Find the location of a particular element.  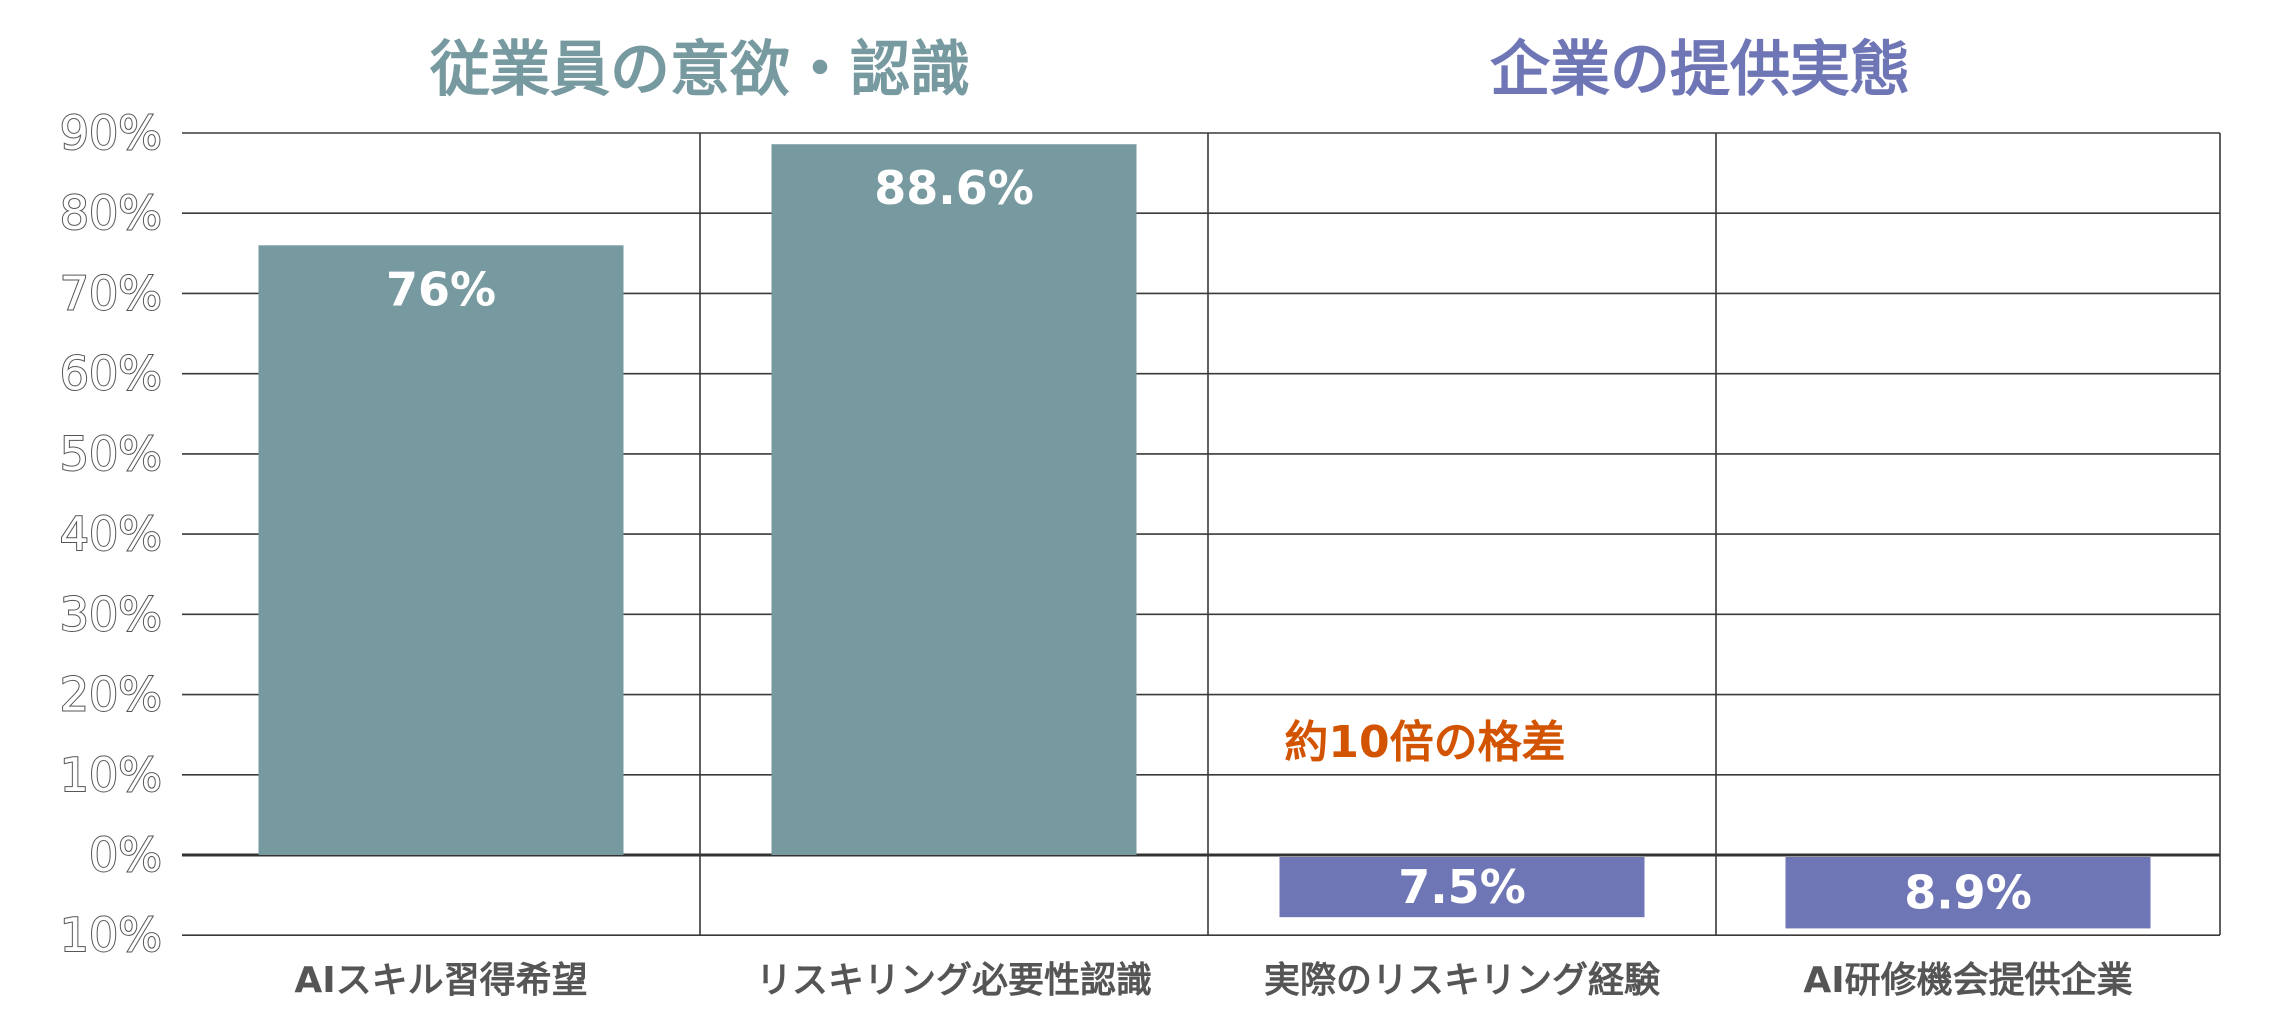

y-tick-label: 60% is located at coordinates (111, 374).